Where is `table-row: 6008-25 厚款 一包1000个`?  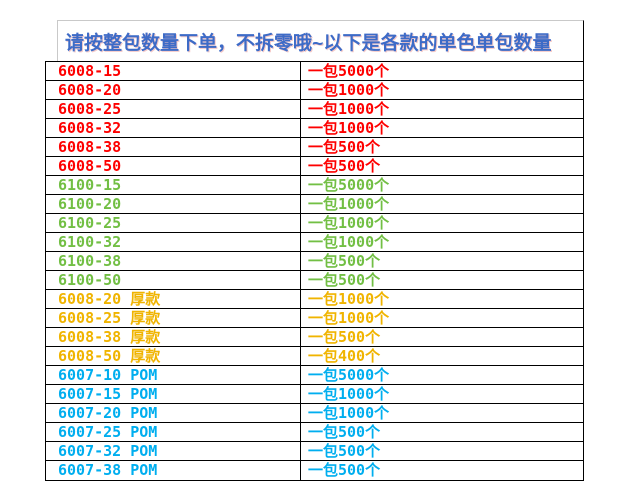 table-row: 6008-25 厚款 一包1000个 is located at coordinates (314, 318).